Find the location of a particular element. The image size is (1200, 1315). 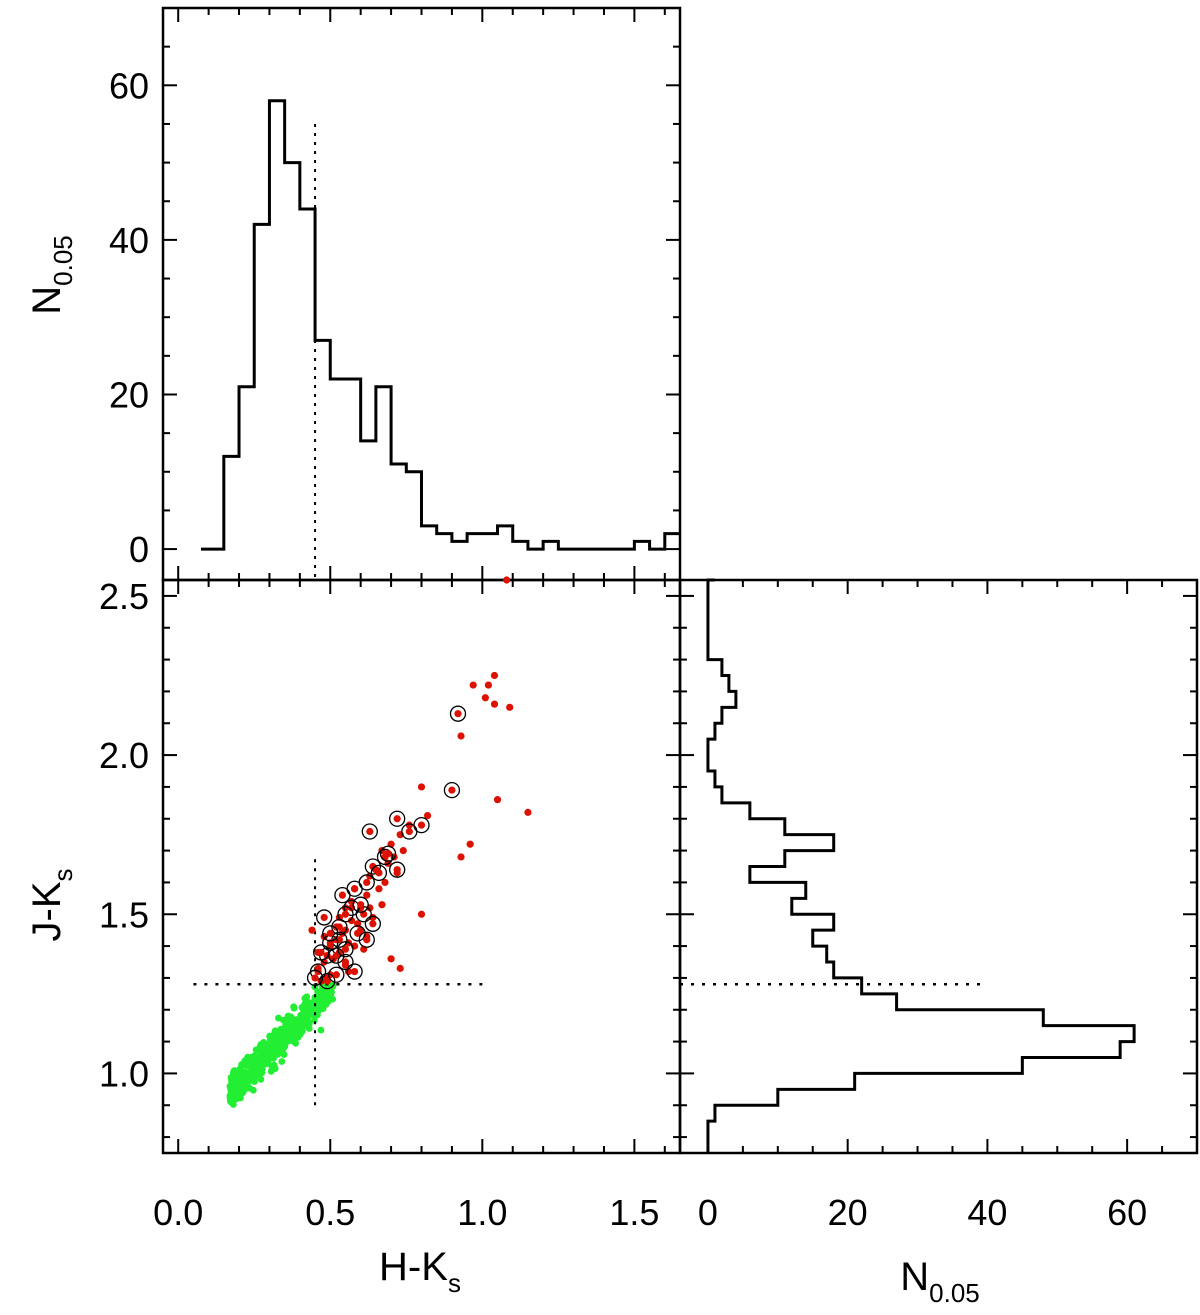

scatter-y-tick-label: 1.0 is located at coordinates (124, 1073).